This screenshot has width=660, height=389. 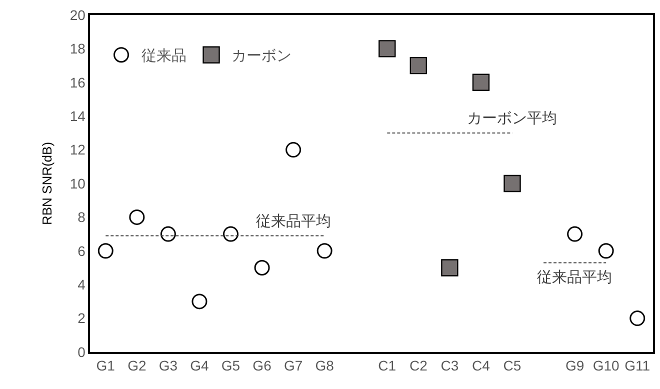 I want to click on y-axis-title: RBN SNR(dB), so click(x=46, y=184).